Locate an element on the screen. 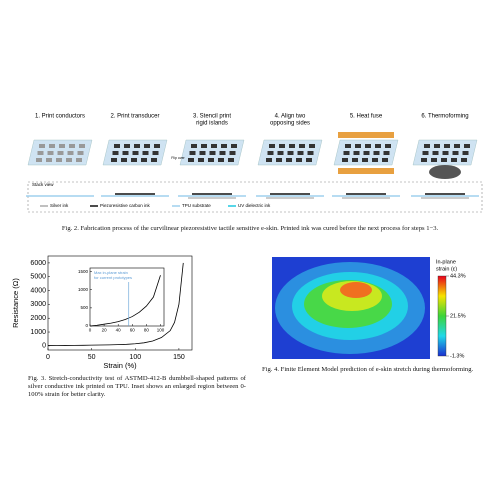 Image resolution: width=500 pixels, height=500 pixels. legend-label: UV dielectric ink is located at coordinates (254, 205).